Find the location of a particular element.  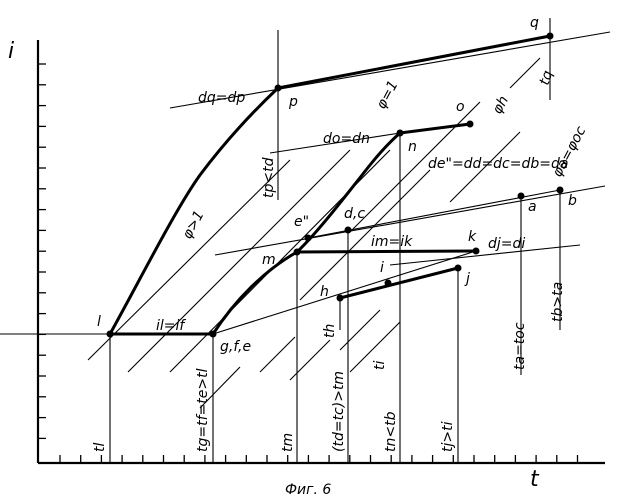

label-k: k is located at coordinates (472, 237).